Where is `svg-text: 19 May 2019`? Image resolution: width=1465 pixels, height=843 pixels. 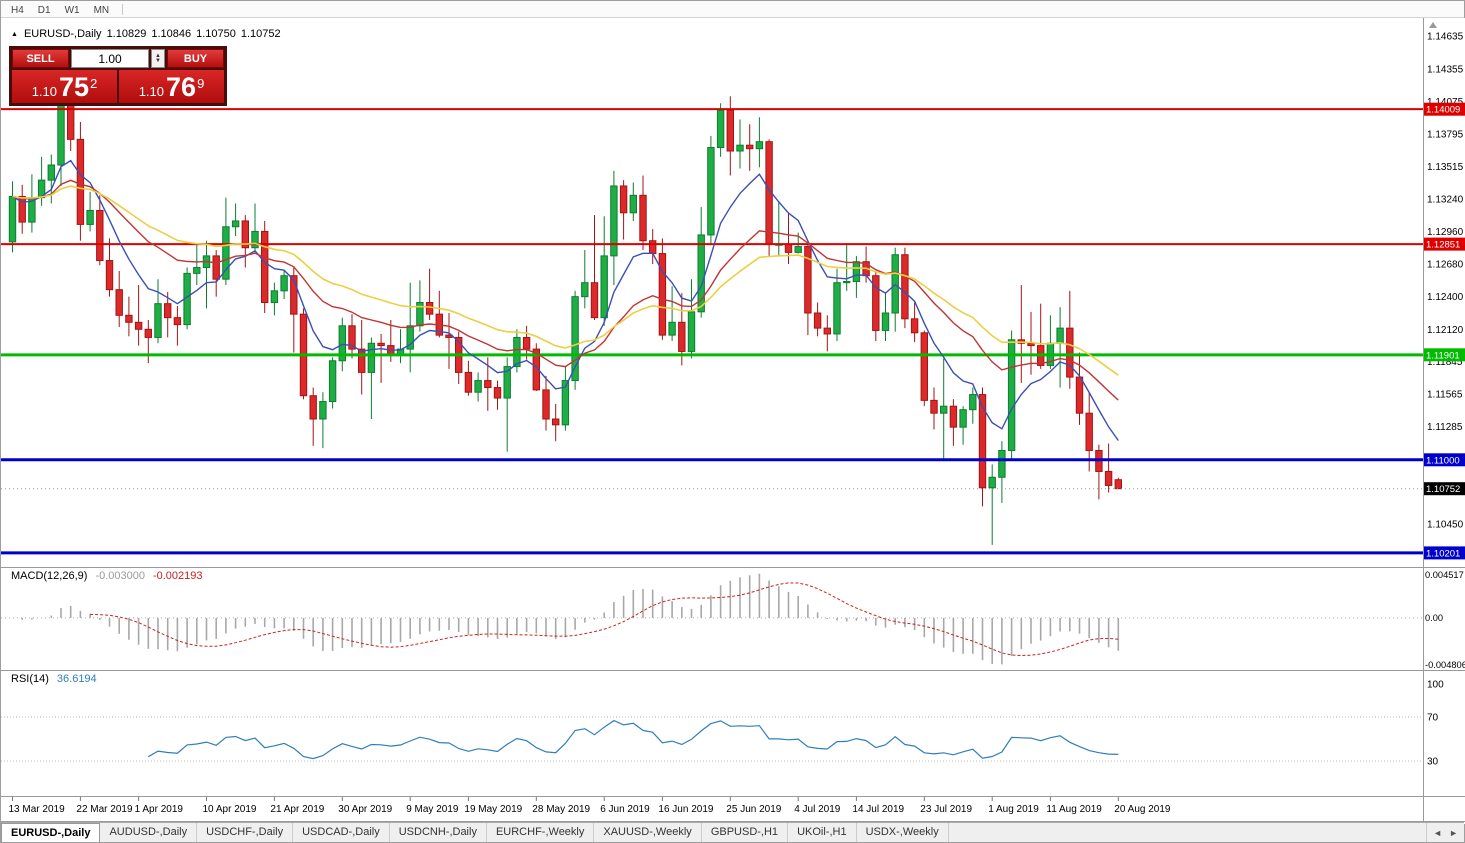 svg-text: 19 May 2019 is located at coordinates (493, 809).